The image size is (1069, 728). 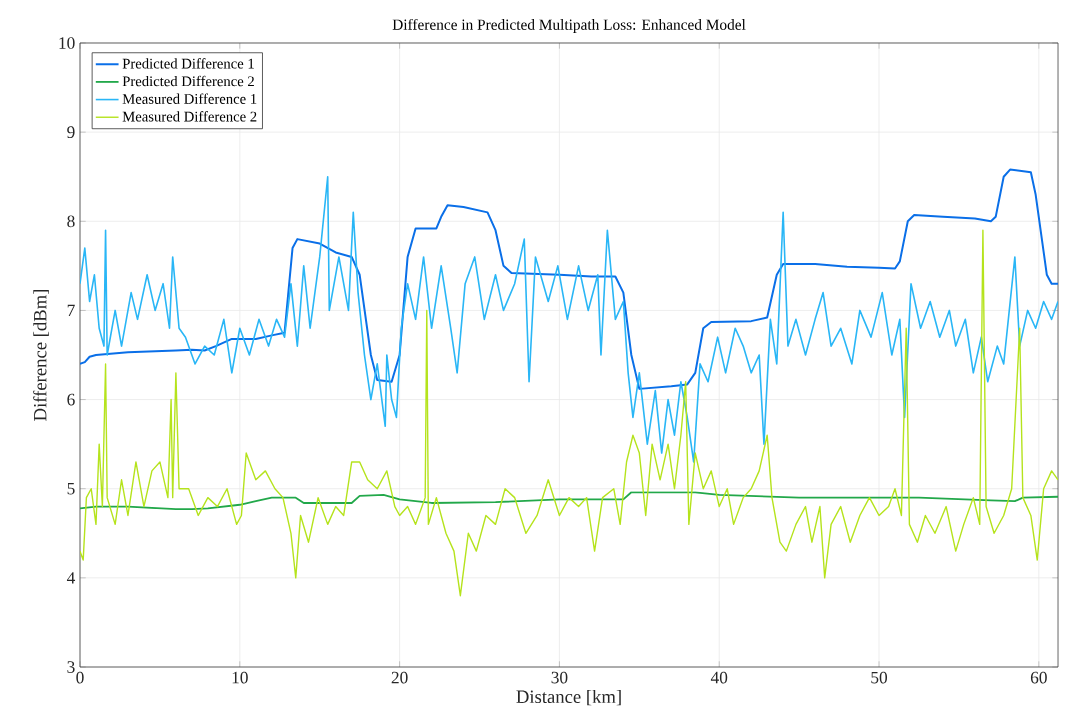 I want to click on x-tick-label: 20, so click(x=399, y=677).